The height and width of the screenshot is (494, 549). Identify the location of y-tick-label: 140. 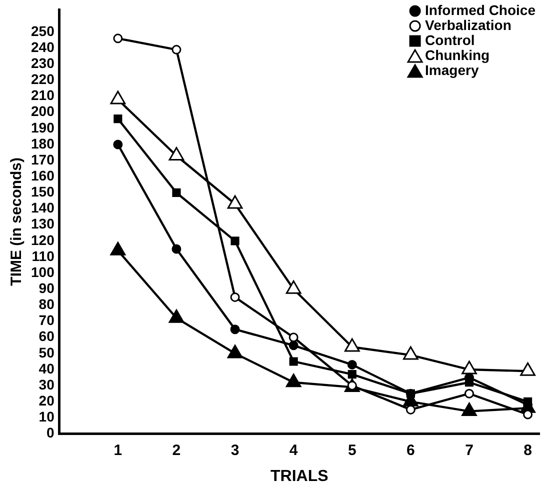
(43, 208).